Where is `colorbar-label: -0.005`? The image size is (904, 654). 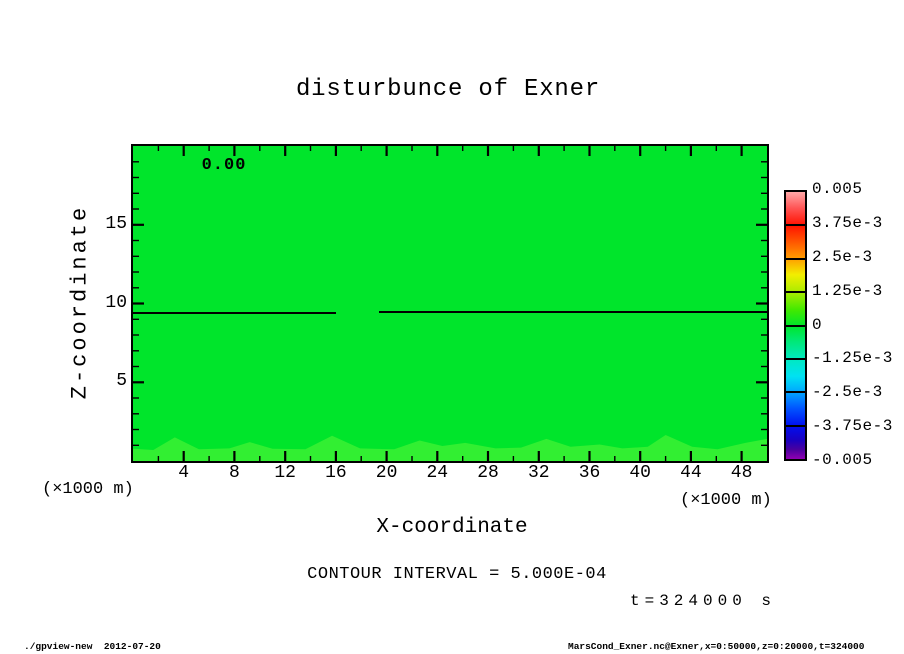 colorbar-label: -0.005 is located at coordinates (842, 460).